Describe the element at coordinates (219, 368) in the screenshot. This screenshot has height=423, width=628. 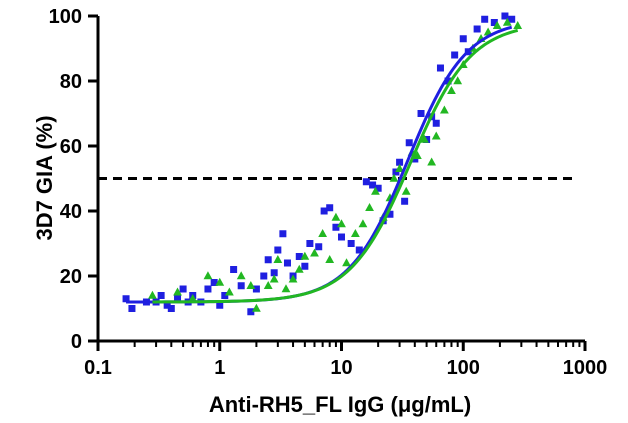
I see `x-tick-label: 1` at that location.